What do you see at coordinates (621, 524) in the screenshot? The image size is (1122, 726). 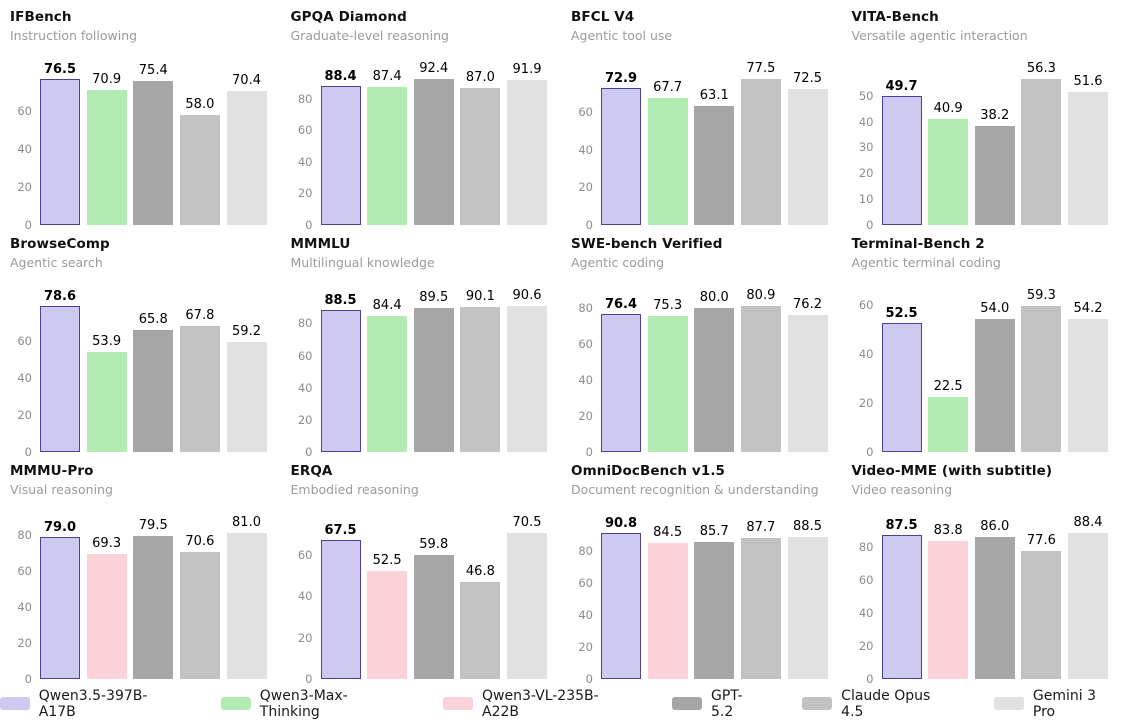 I see `bar-value-label: 90.8` at bounding box center [621, 524].